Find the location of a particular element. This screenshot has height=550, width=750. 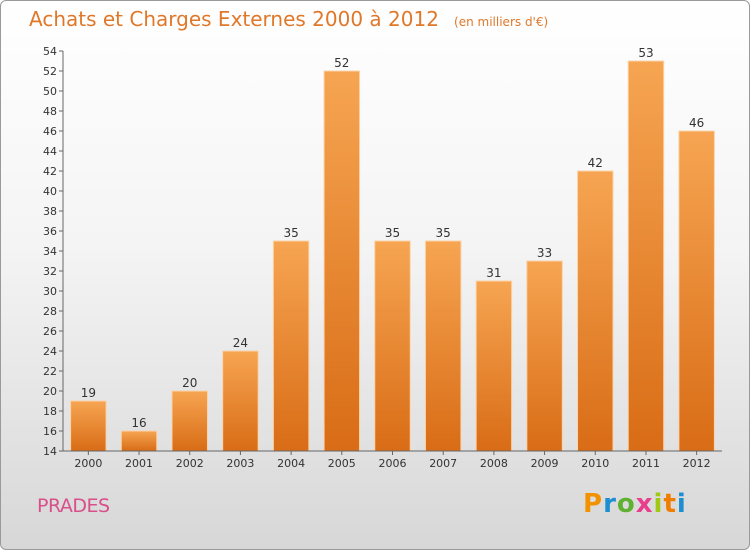

y-tick-label: 52 is located at coordinates (50, 71).